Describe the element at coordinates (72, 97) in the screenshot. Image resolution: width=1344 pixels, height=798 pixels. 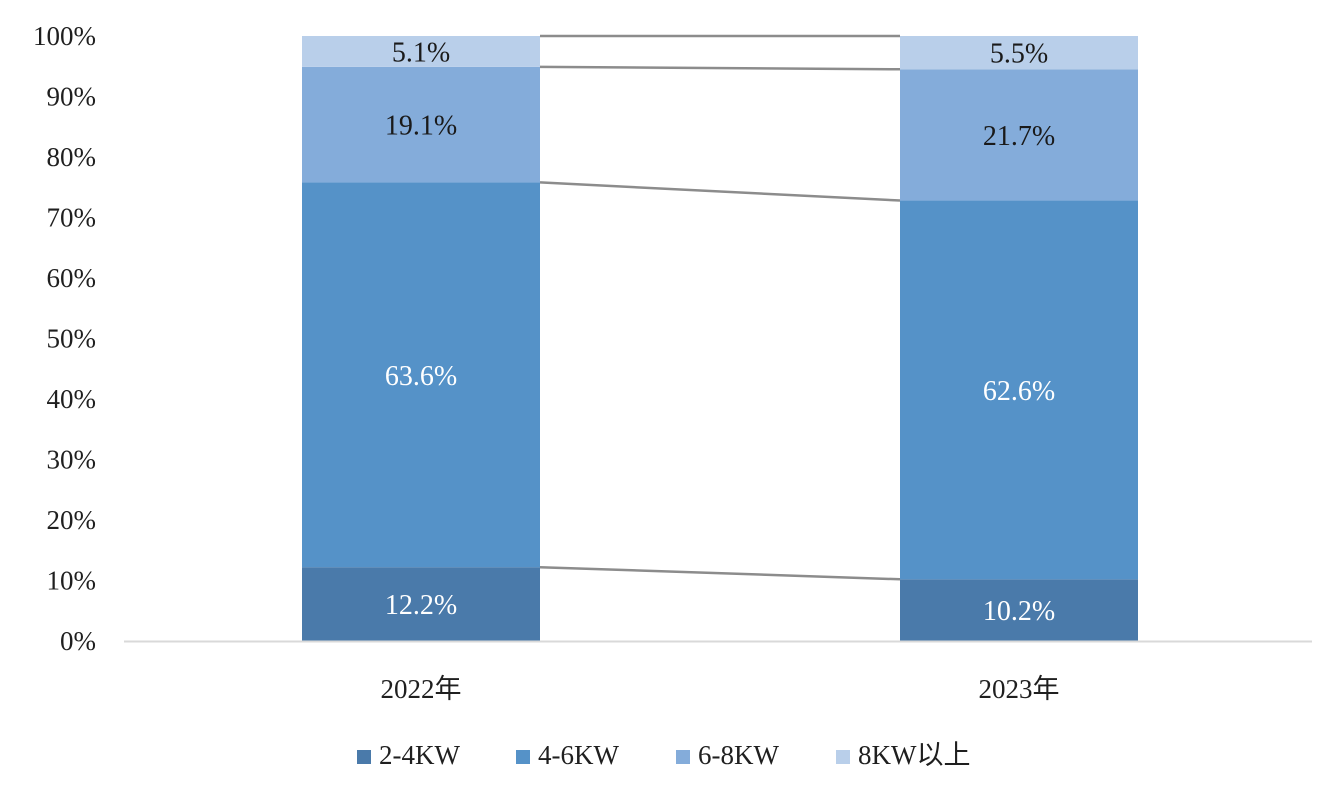
I see `y-tick-label: 90%` at that location.